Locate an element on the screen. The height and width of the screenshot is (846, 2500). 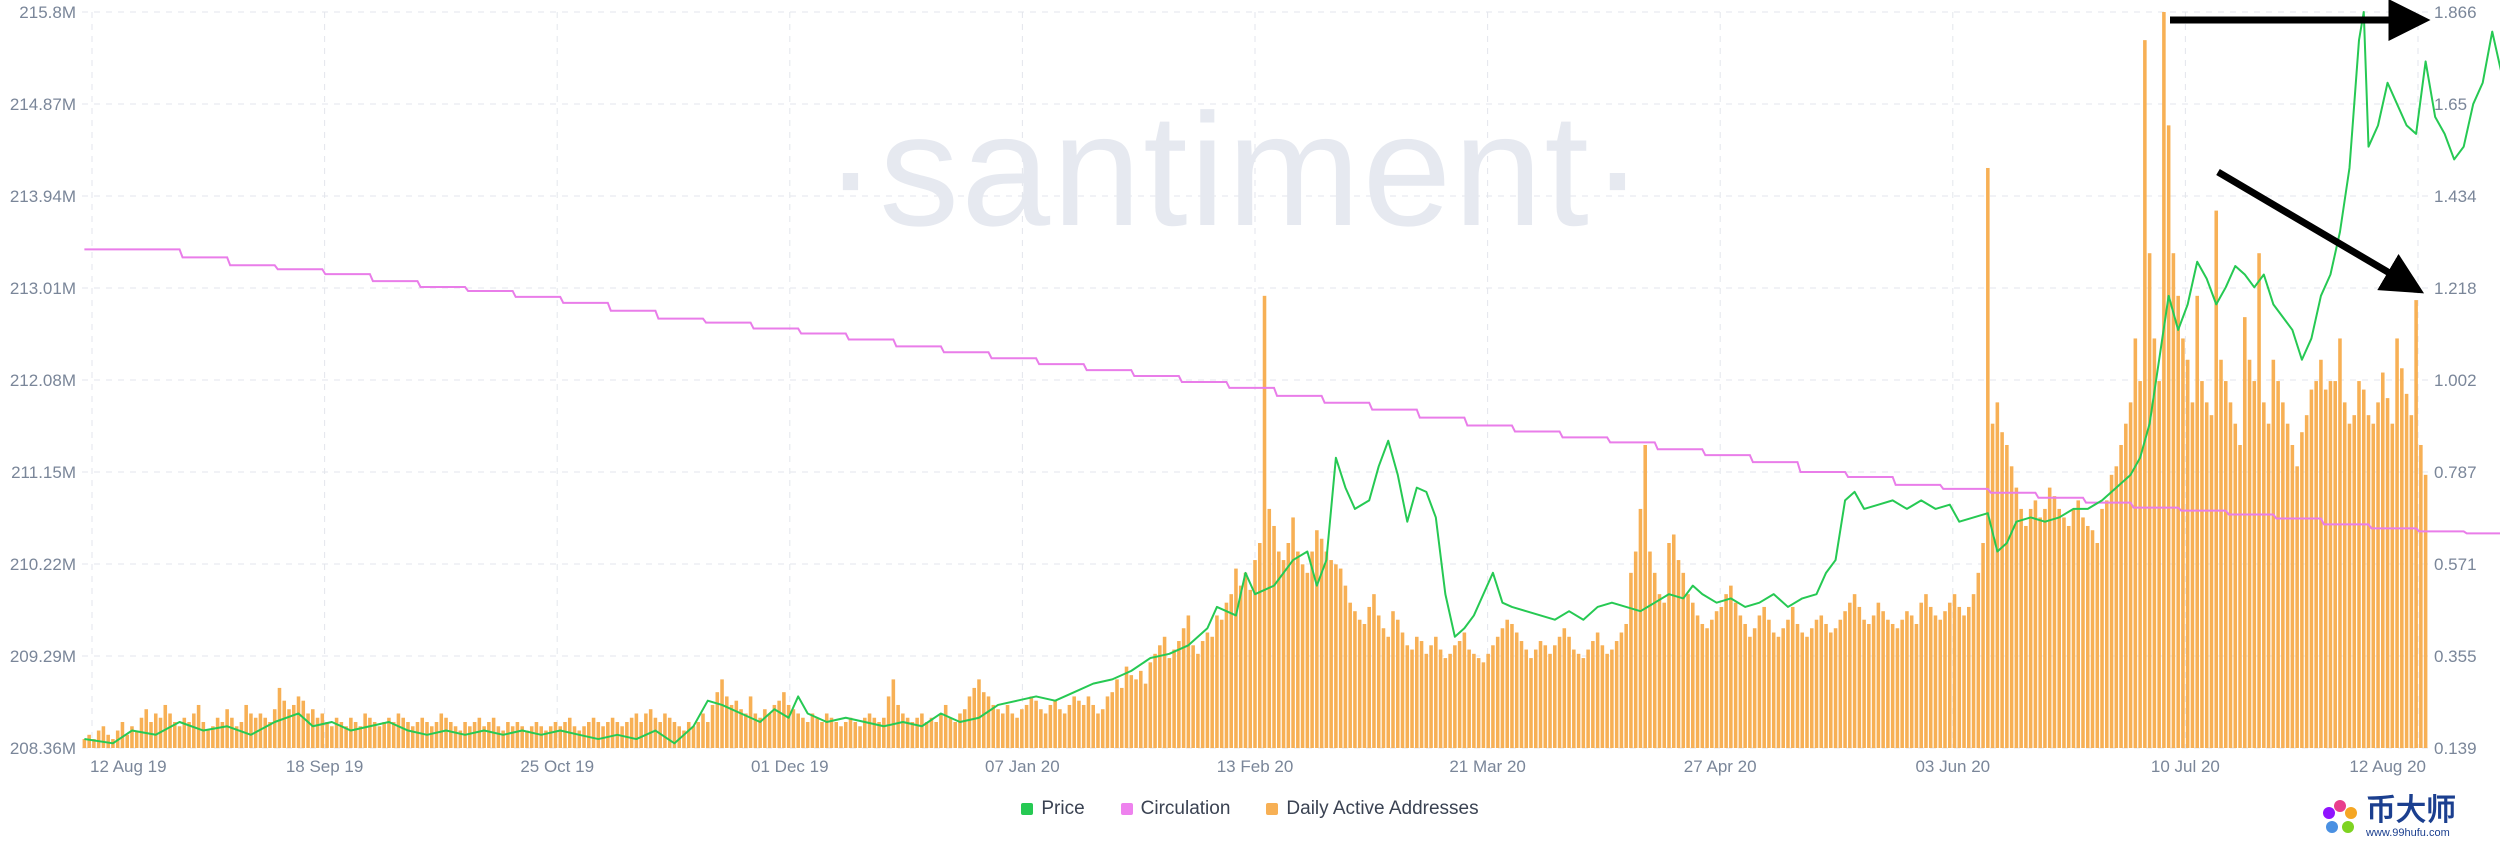
x-tick-label: 03 Jun 20 is located at coordinates (1952, 766).